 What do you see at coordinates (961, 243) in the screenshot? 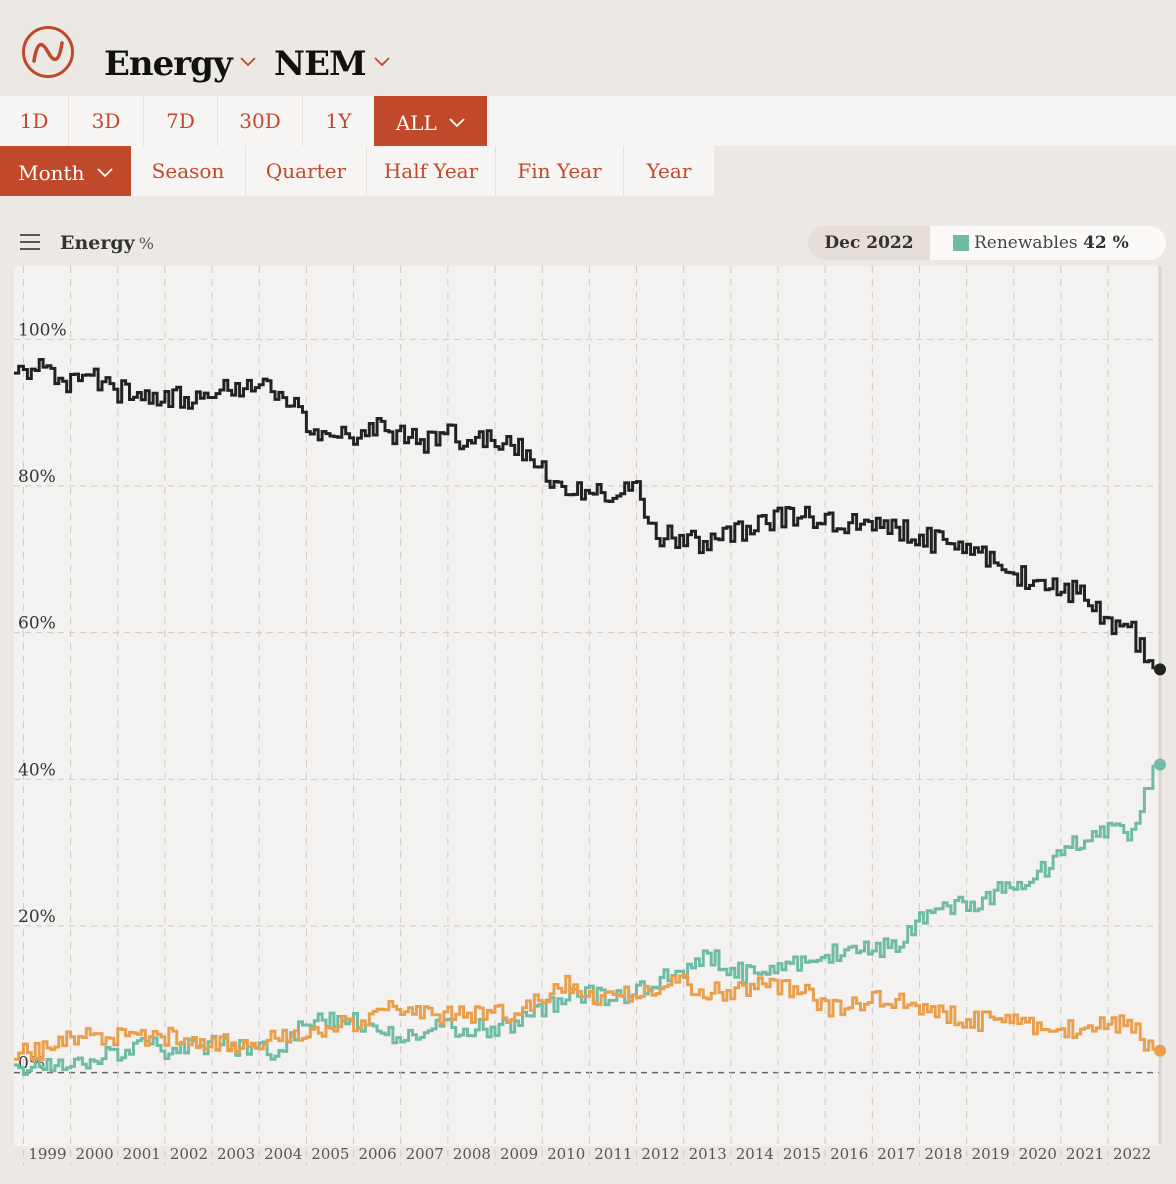
I see `renewables-swatch` at bounding box center [961, 243].